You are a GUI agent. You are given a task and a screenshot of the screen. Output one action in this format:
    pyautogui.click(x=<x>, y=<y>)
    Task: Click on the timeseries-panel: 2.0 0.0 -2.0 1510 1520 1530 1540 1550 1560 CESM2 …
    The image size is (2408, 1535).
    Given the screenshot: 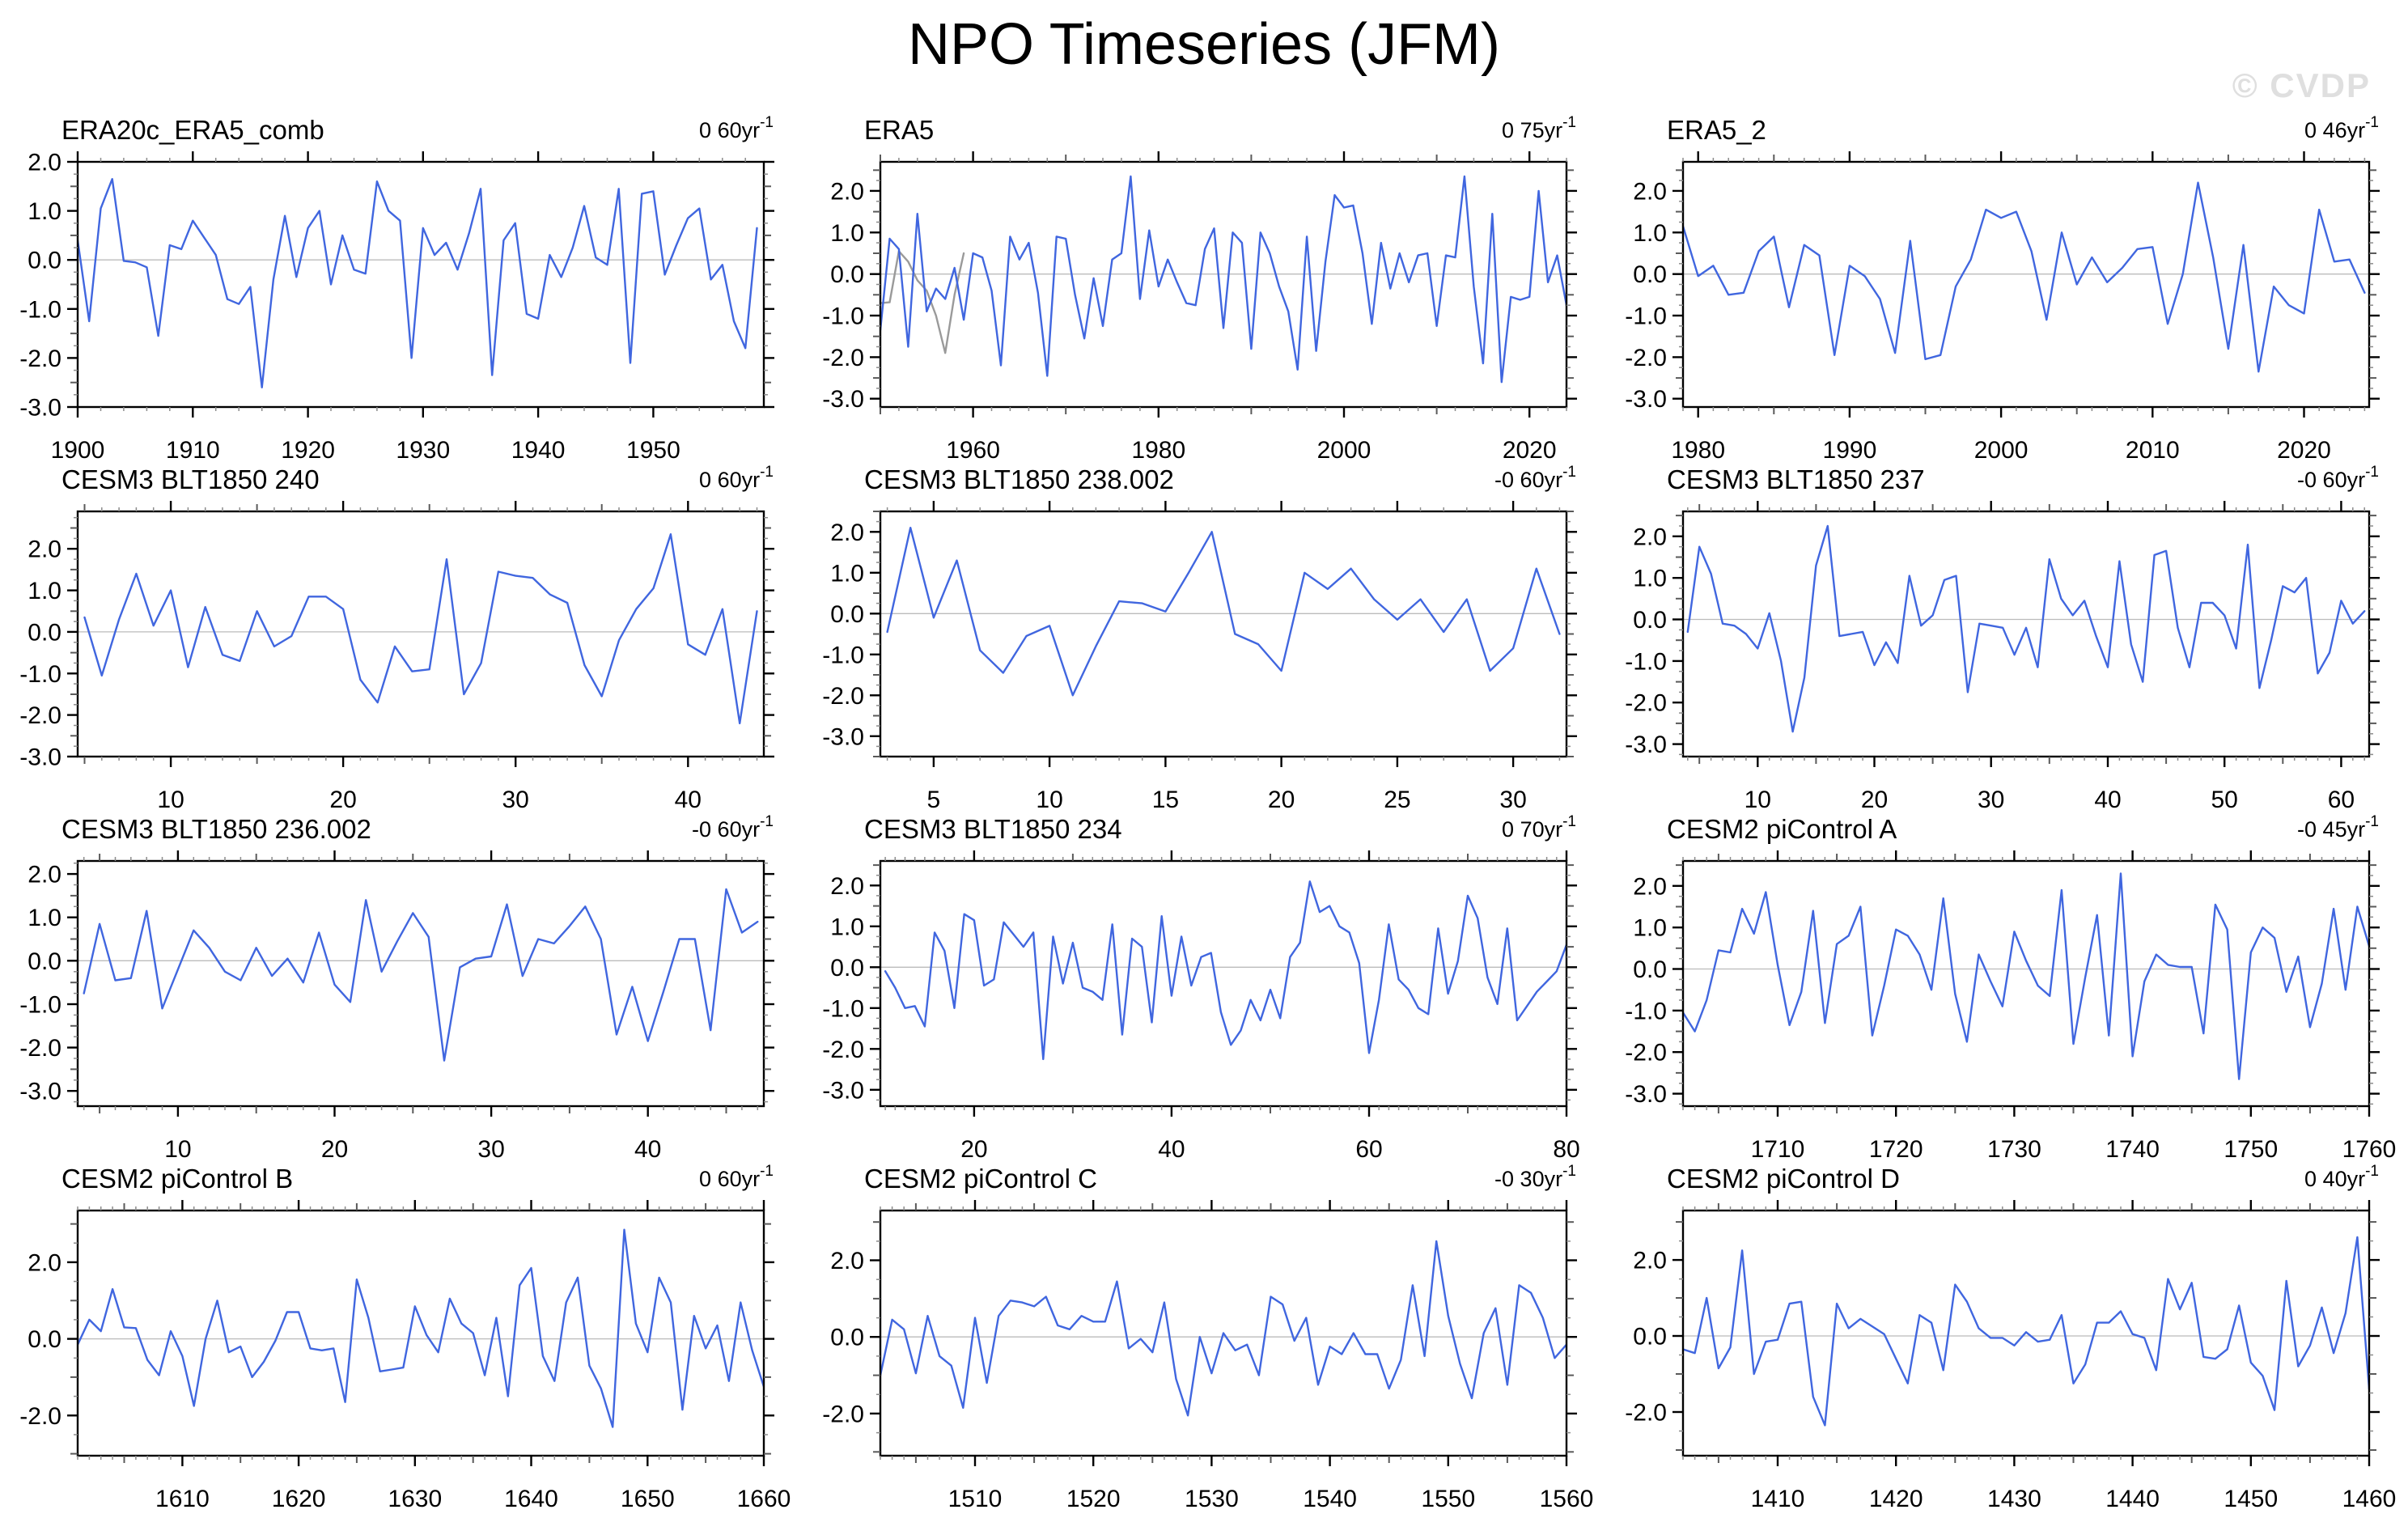 What is the action you would take?
    pyautogui.click(x=1204, y=1332)
    